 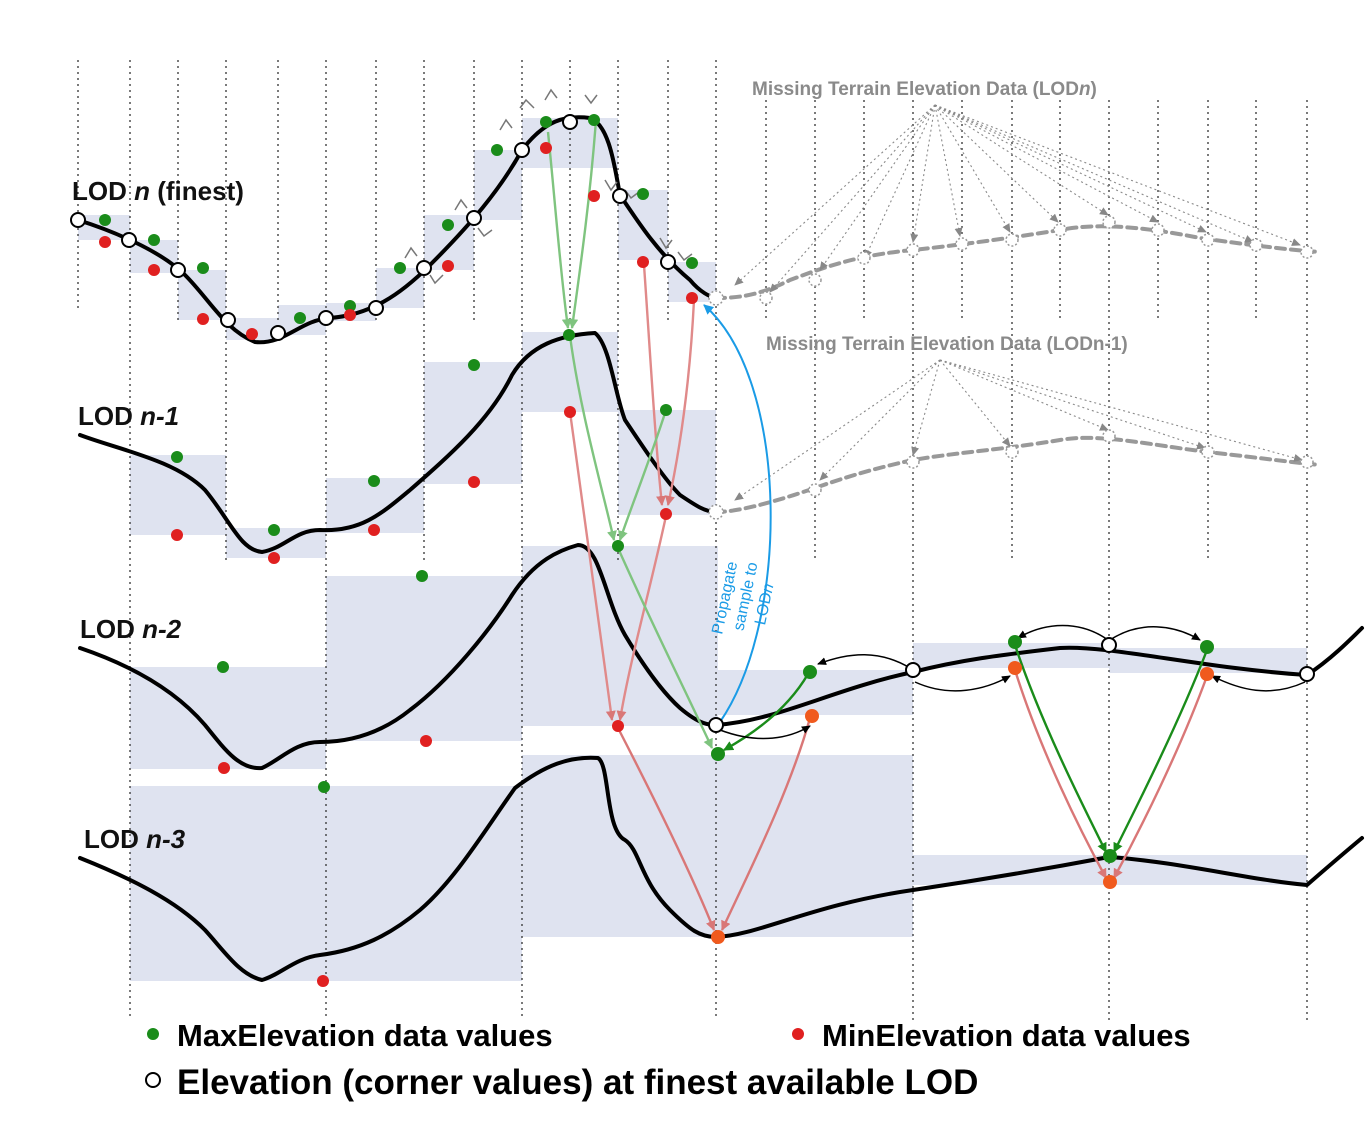 What do you see at coordinates (365, 1035) in the screenshot?
I see `legend-max-label: MaxElevation data values` at bounding box center [365, 1035].